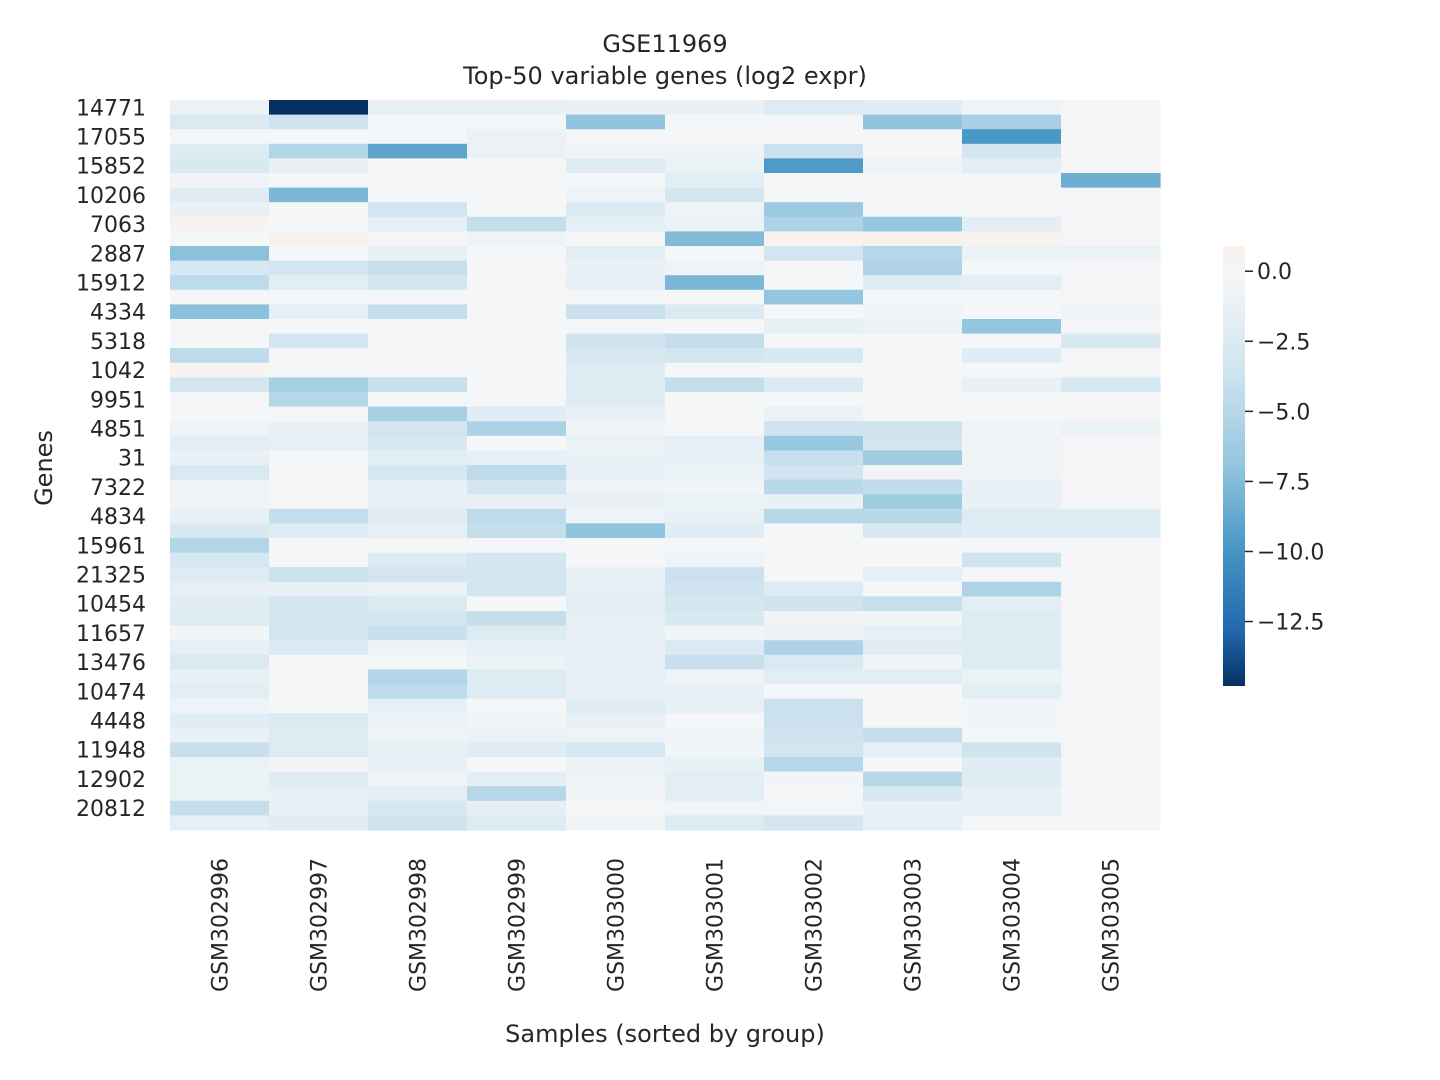 The height and width of the screenshot is (1080, 1440). What do you see at coordinates (664, 44) in the screenshot?
I see `chart-title: GSE11969` at bounding box center [664, 44].